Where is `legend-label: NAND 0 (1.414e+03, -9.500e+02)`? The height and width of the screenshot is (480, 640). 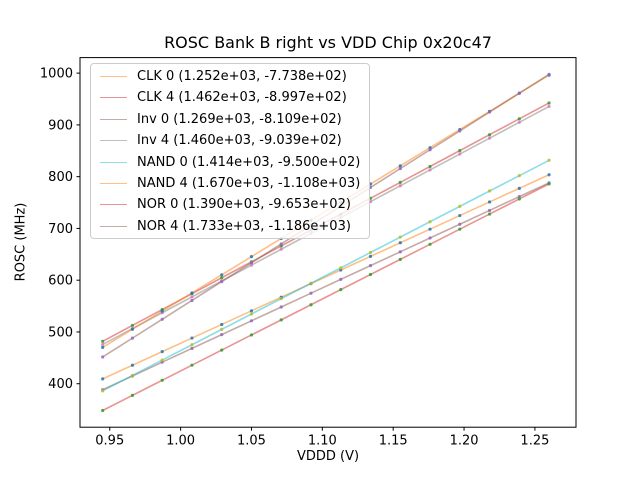 legend-label: NAND 0 (1.414e+03, -9.500e+02) is located at coordinates (249, 162).